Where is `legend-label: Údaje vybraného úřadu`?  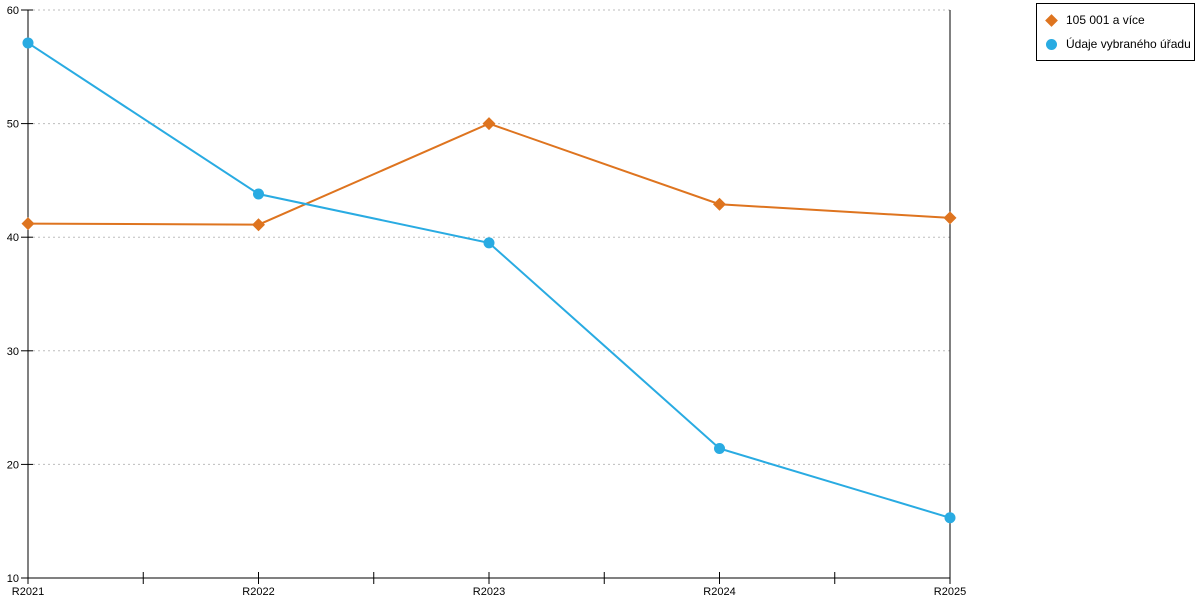 legend-label: Údaje vybraného úřadu is located at coordinates (1128, 44).